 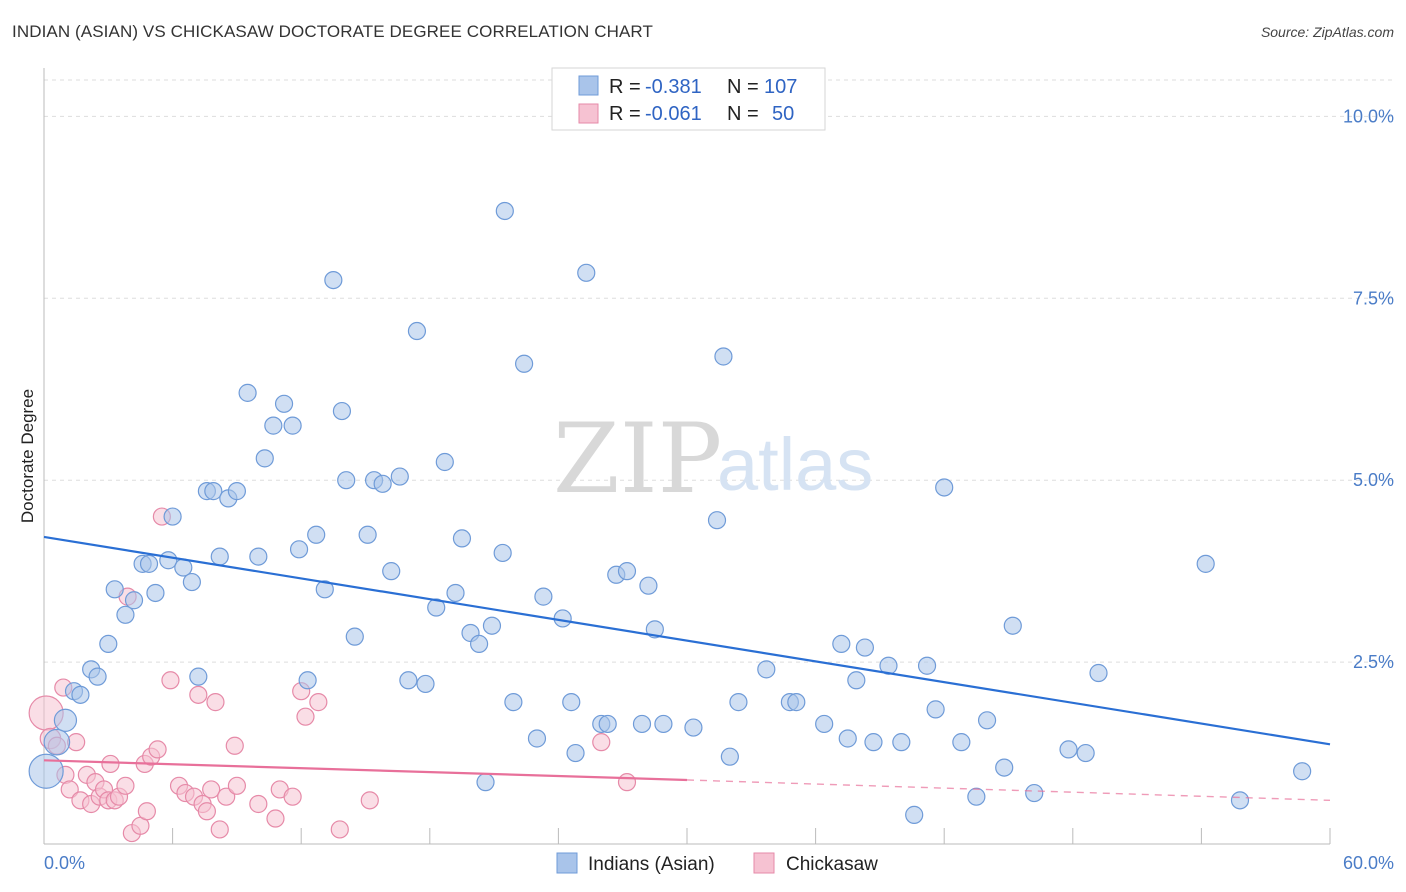 I want to click on x-tick-labels: 0.0% 60.0%, so click(x=719, y=863).